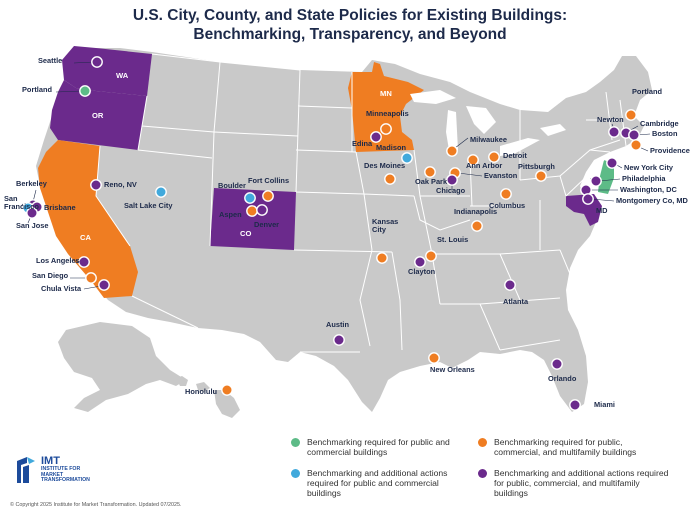  What do you see at coordinates (268, 180) in the screenshot?
I see `city-label-fort-collins-12: Fort Collins` at bounding box center [268, 180].